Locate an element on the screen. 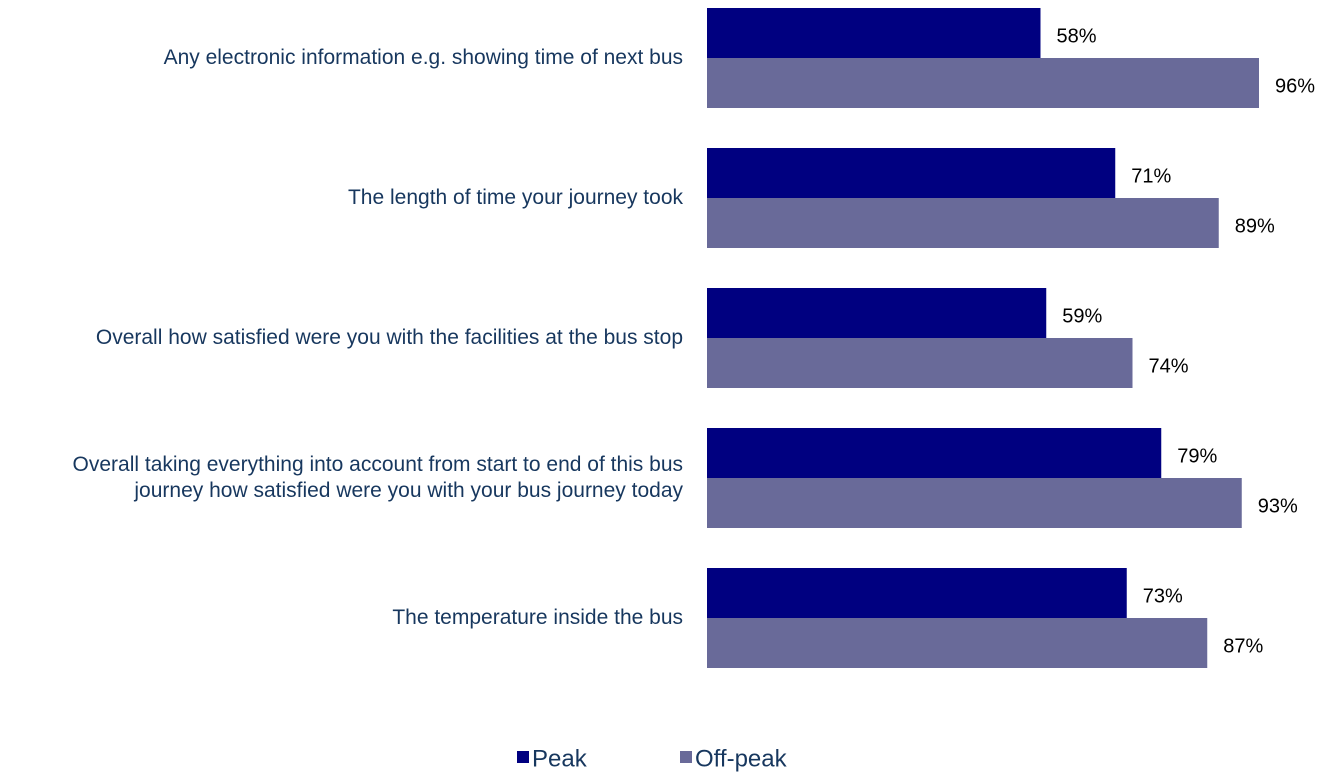 This screenshot has width=1330, height=778. value-label: 74% is located at coordinates (1169, 366).